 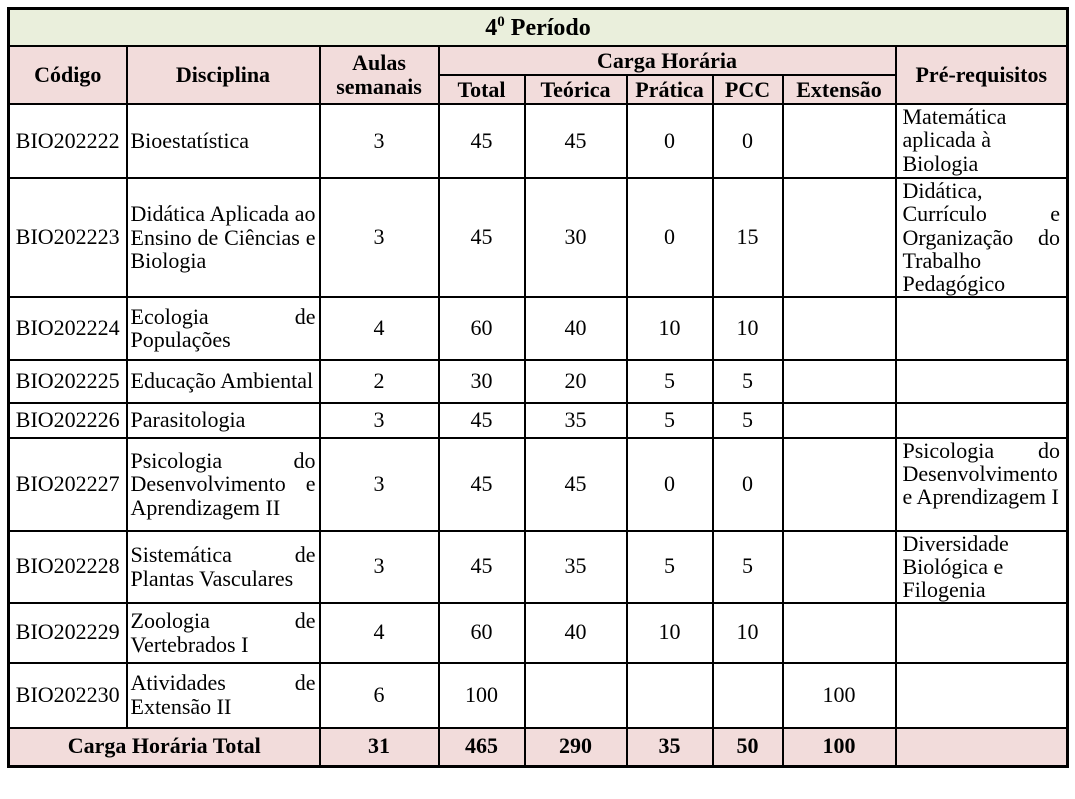 What do you see at coordinates (67, 420) in the screenshot?
I see `codigo-cell: BIO202226` at bounding box center [67, 420].